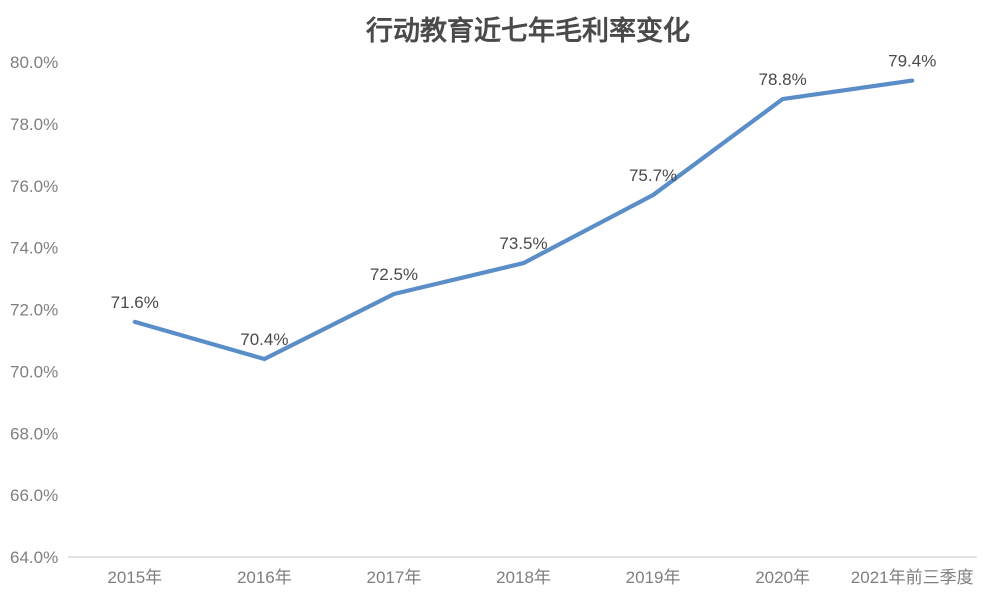  What do you see at coordinates (34, 557) in the screenshot?
I see `y-tick-label: 64.0%` at bounding box center [34, 557].